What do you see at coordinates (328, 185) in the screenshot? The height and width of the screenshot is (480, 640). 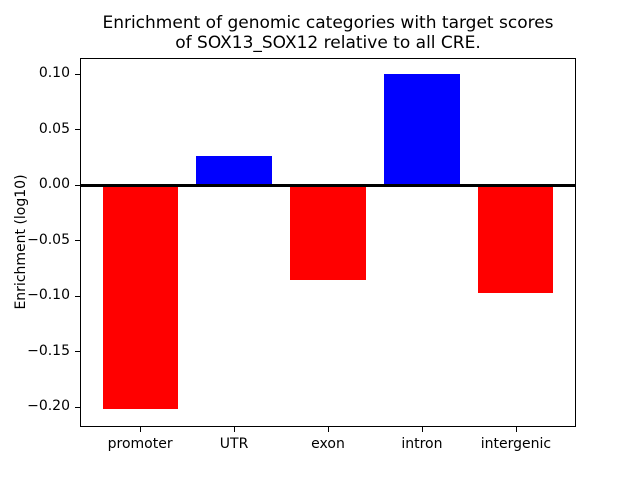 I see `zero-line` at bounding box center [328, 185].